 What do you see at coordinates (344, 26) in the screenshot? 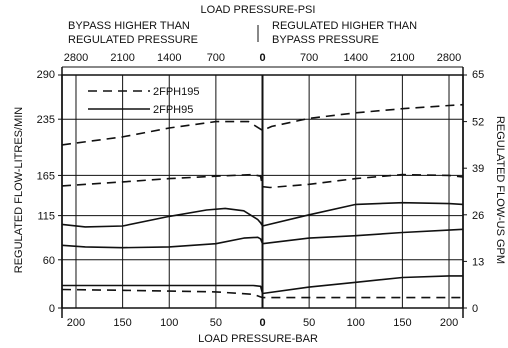
I see `top-right-caption-line-1: REGULATED HIGHER THAN` at bounding box center [344, 26].